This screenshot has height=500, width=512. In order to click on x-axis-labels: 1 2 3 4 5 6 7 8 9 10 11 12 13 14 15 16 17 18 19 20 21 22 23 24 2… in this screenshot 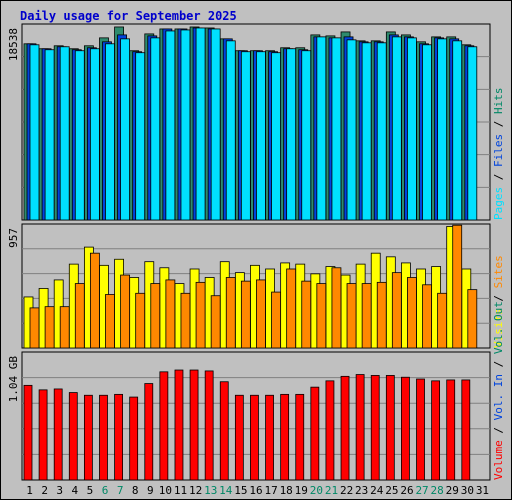, I will do `click(257, 490)`.